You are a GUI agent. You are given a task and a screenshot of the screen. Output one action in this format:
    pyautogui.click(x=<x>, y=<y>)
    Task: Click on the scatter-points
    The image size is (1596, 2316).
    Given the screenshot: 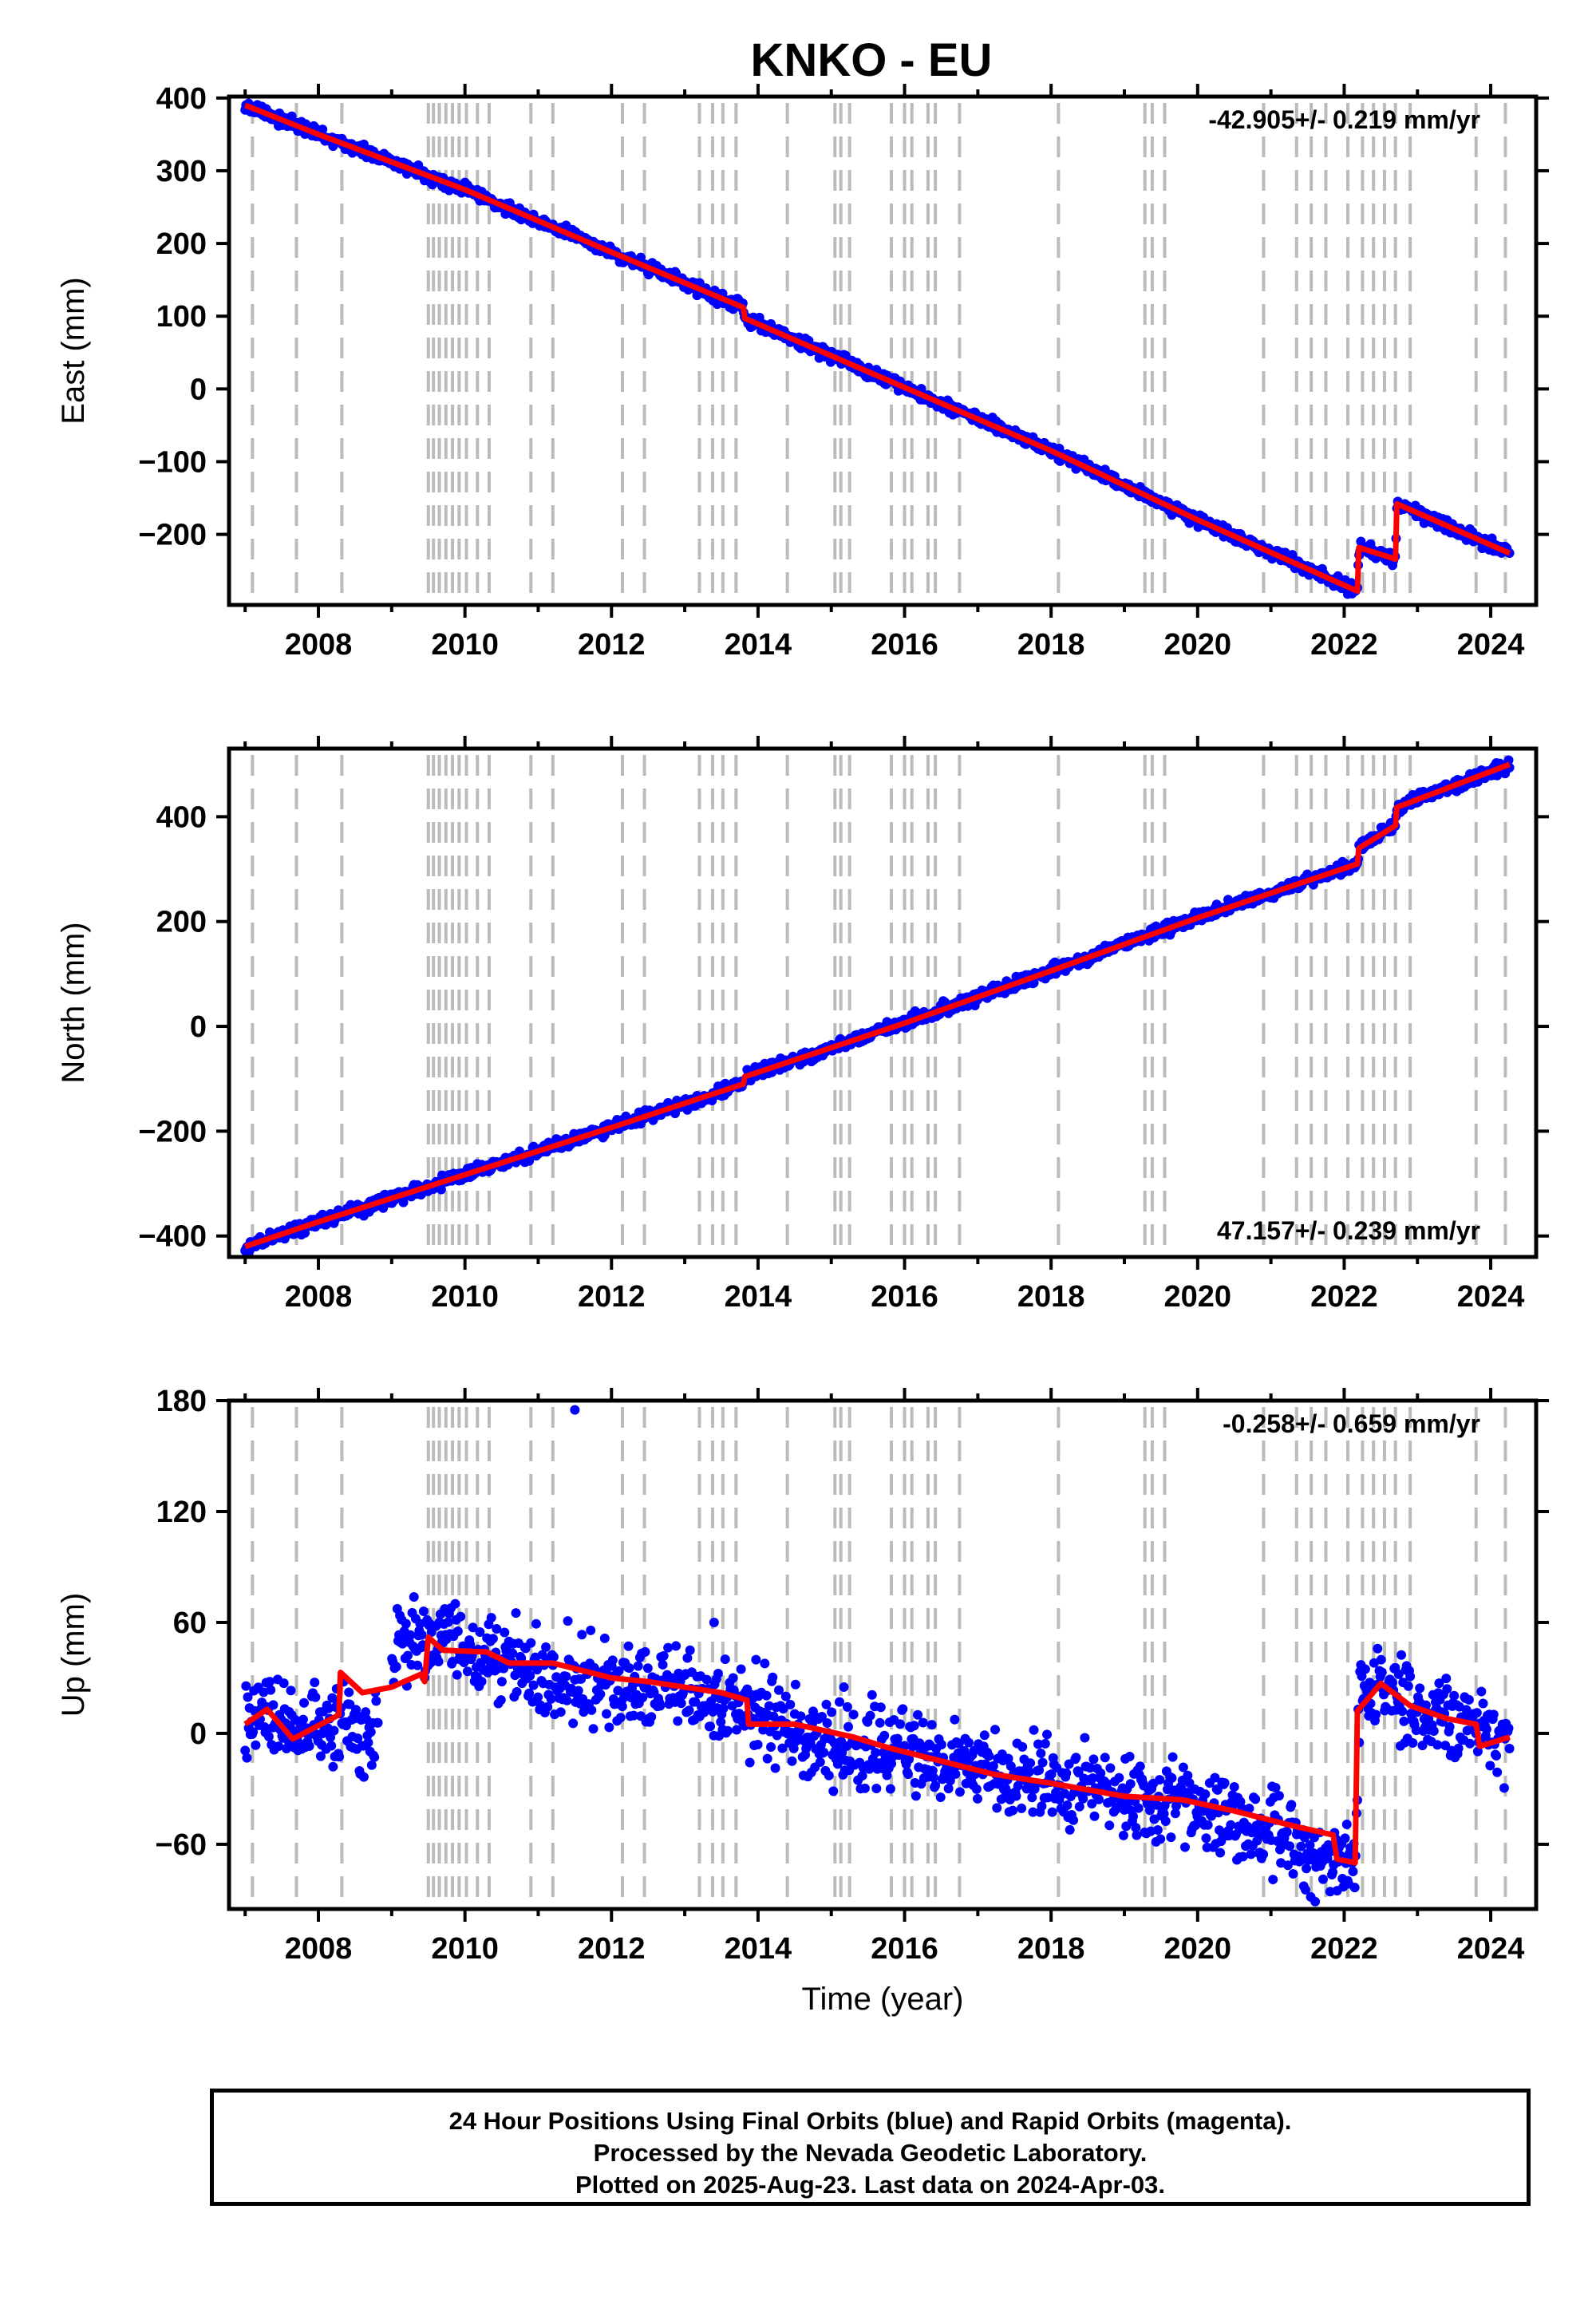 What is the action you would take?
    pyautogui.click(x=878, y=1749)
    